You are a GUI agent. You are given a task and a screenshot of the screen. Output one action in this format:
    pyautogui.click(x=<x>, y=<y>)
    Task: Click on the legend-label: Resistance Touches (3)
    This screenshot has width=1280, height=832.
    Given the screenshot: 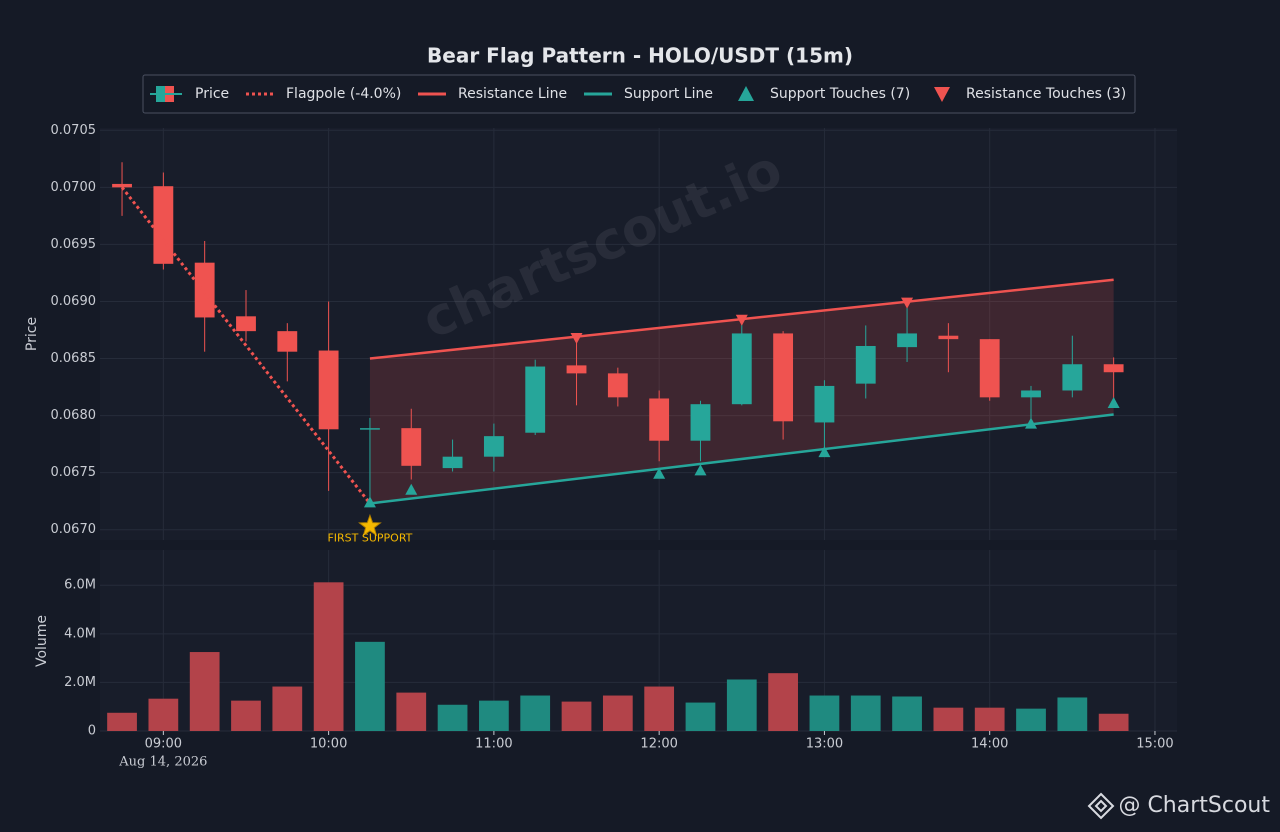 What is the action you would take?
    pyautogui.click(x=1046, y=94)
    